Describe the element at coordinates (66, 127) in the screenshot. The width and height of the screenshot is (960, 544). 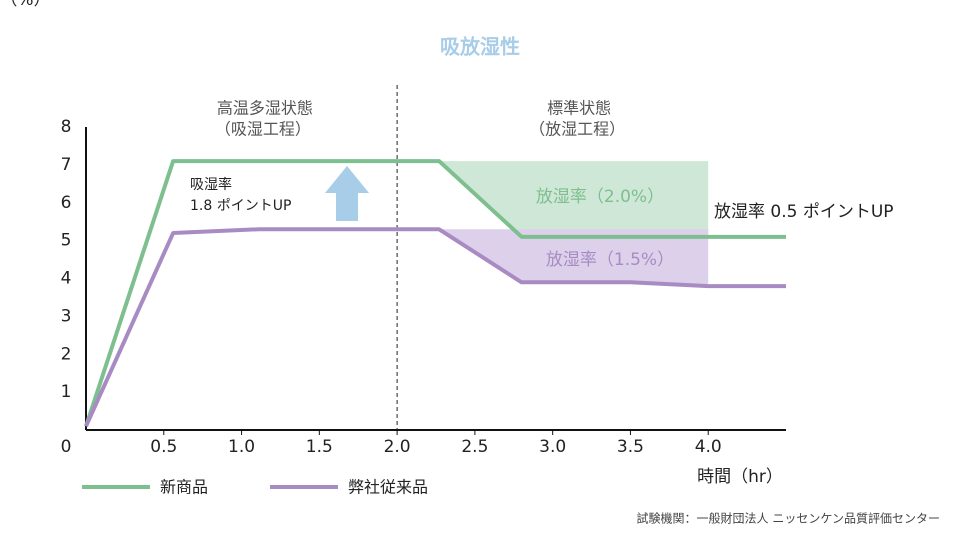
I see `y-tick-label: 8` at that location.